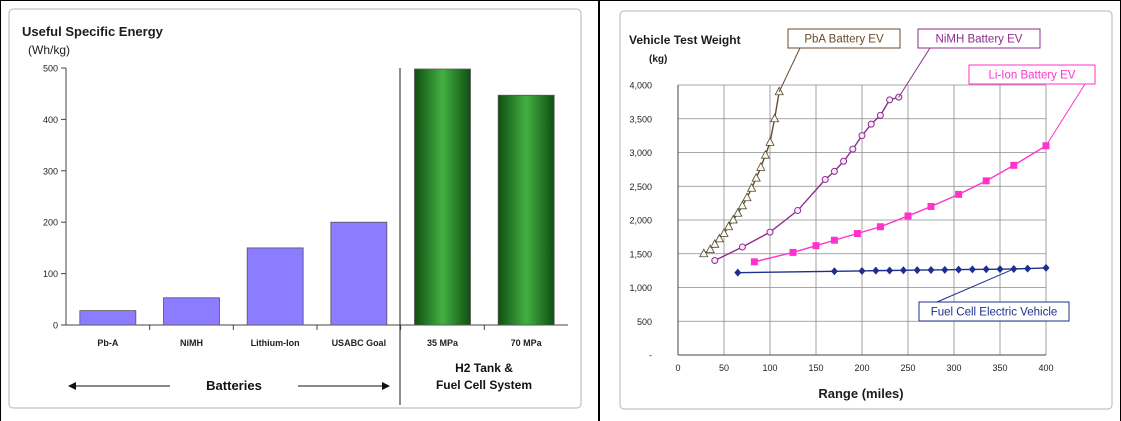  I want to click on bar-y-tick-label: 300, so click(50, 171).